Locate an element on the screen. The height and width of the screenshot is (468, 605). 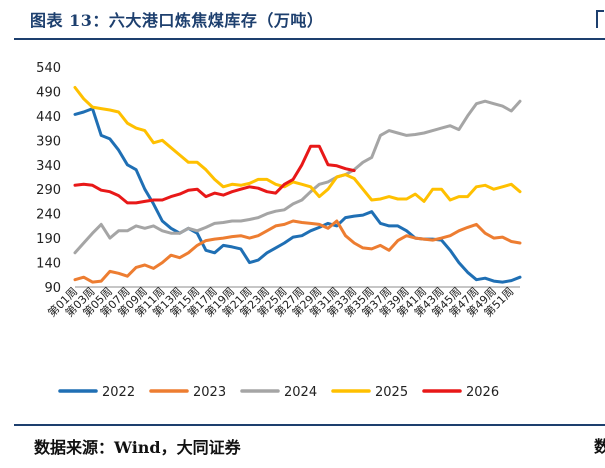
legend-label-2025: 2025 is located at coordinates (391, 392).